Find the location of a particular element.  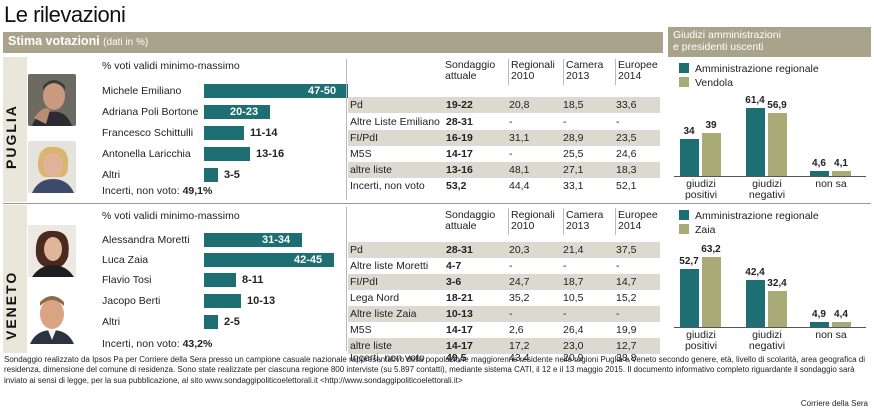

legend-label: Amministrazione regionale is located at coordinates (757, 216).